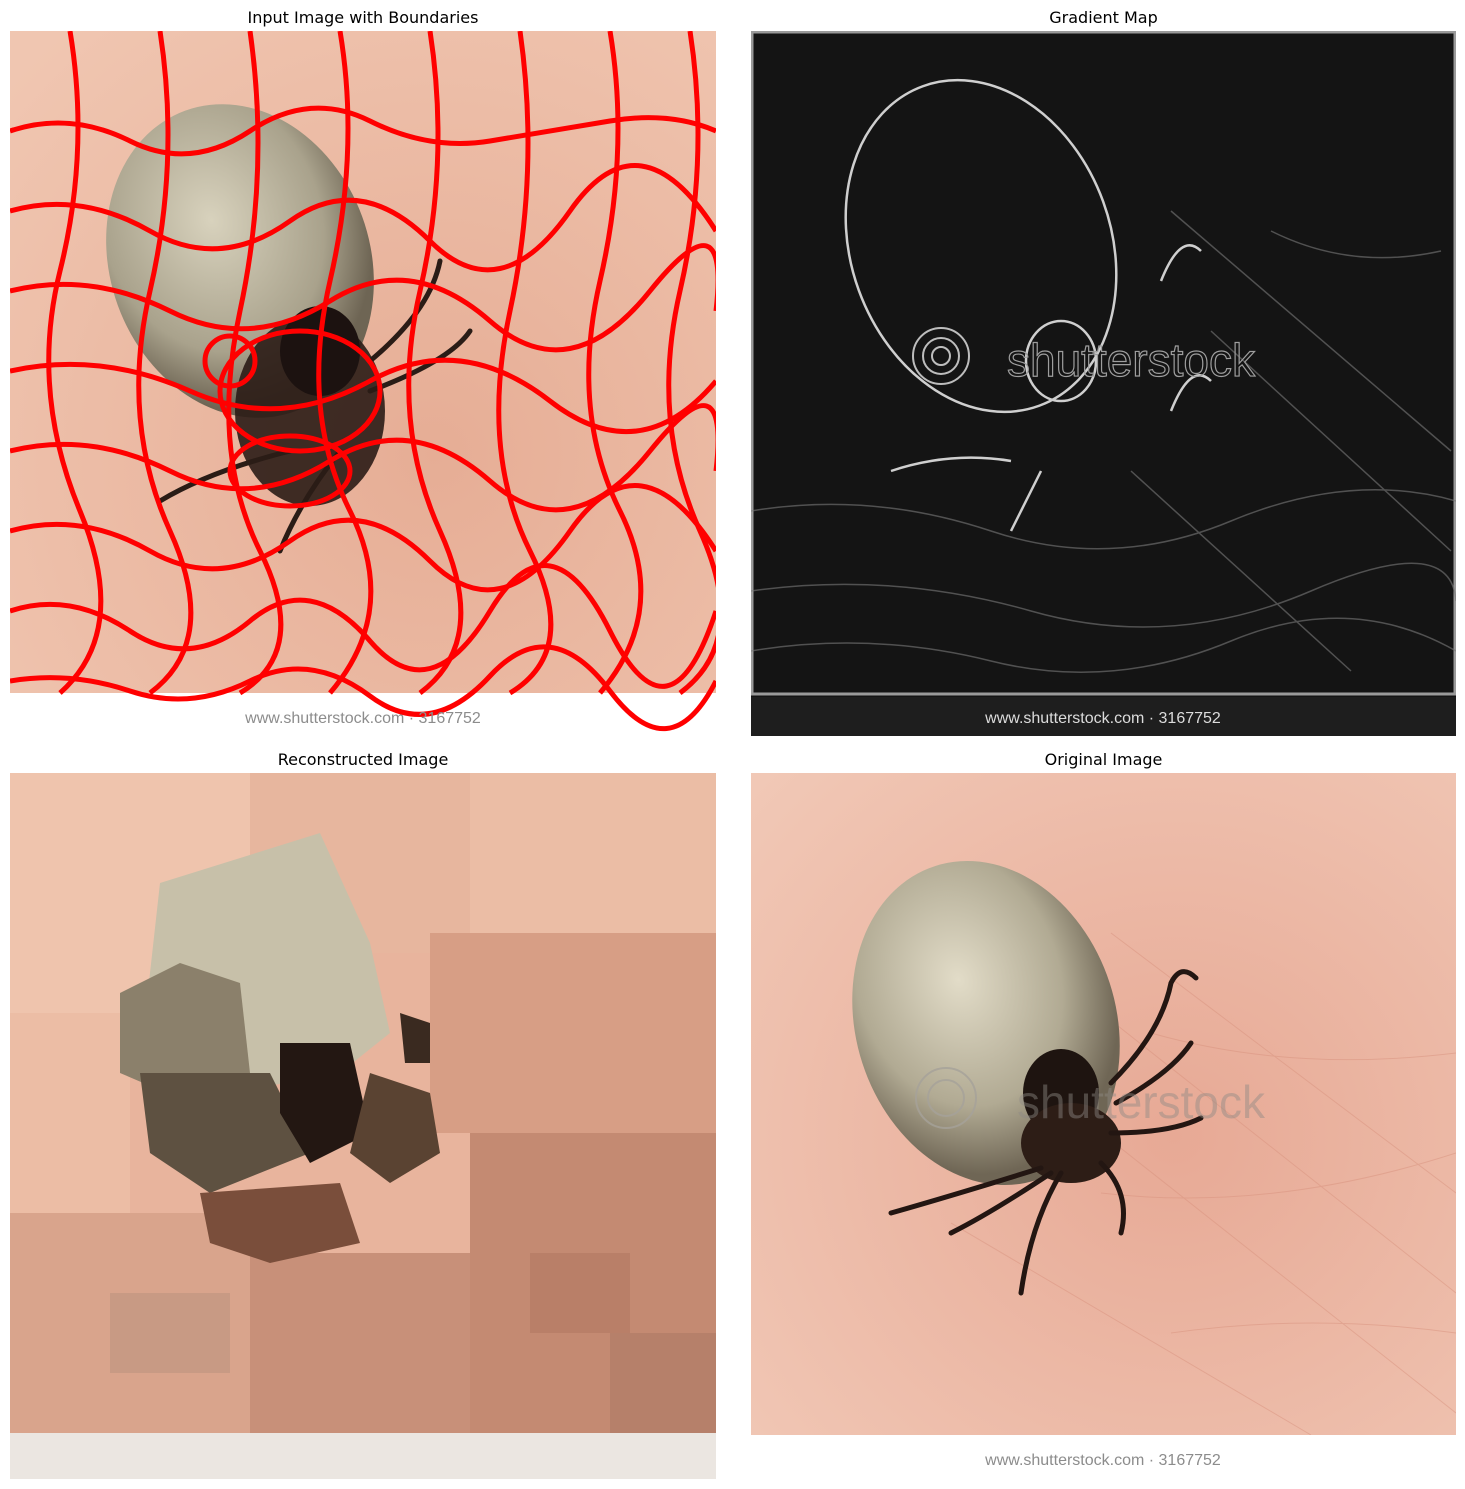  I want to click on panel-title-original: Original Image, so click(1103, 759).